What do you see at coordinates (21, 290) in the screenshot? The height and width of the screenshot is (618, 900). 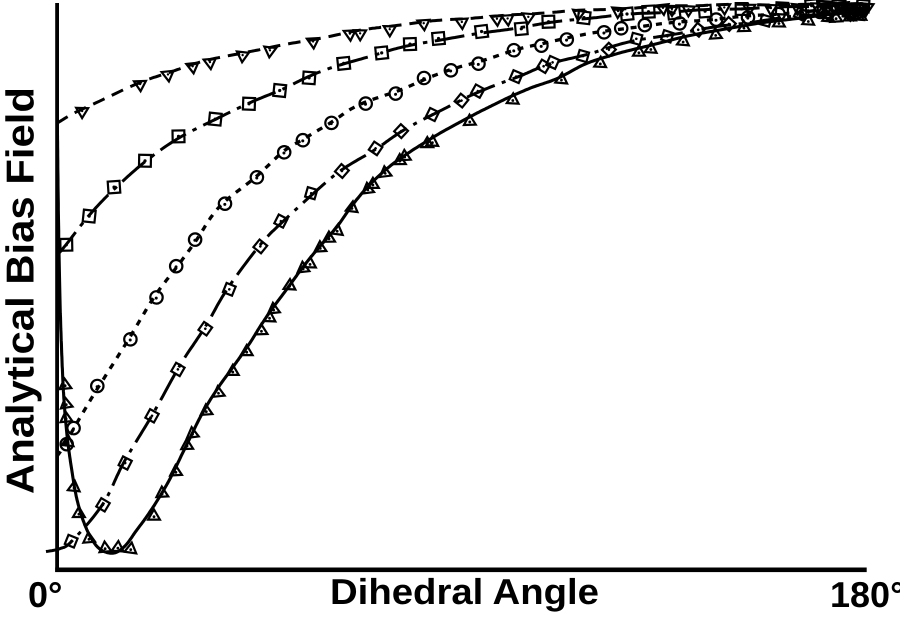 I see `svg-text: Analytical Bias Field` at bounding box center [21, 290].